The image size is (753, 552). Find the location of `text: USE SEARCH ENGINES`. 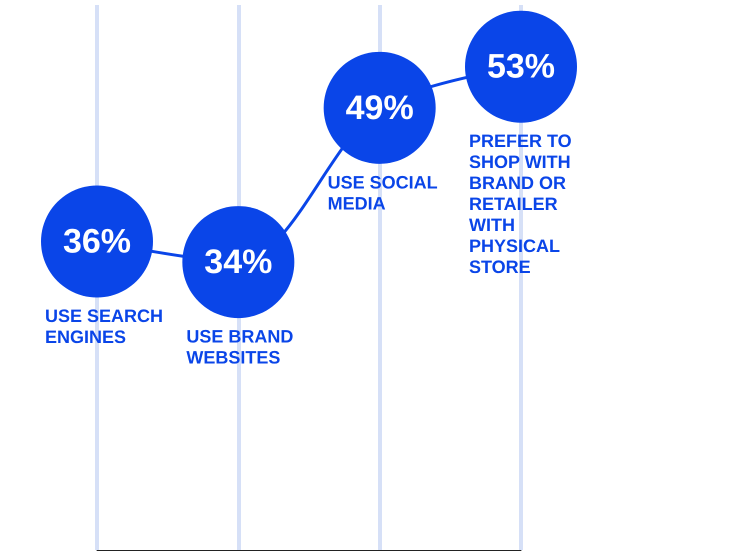

text: USE SEARCH ENGINES is located at coordinates (106, 327).